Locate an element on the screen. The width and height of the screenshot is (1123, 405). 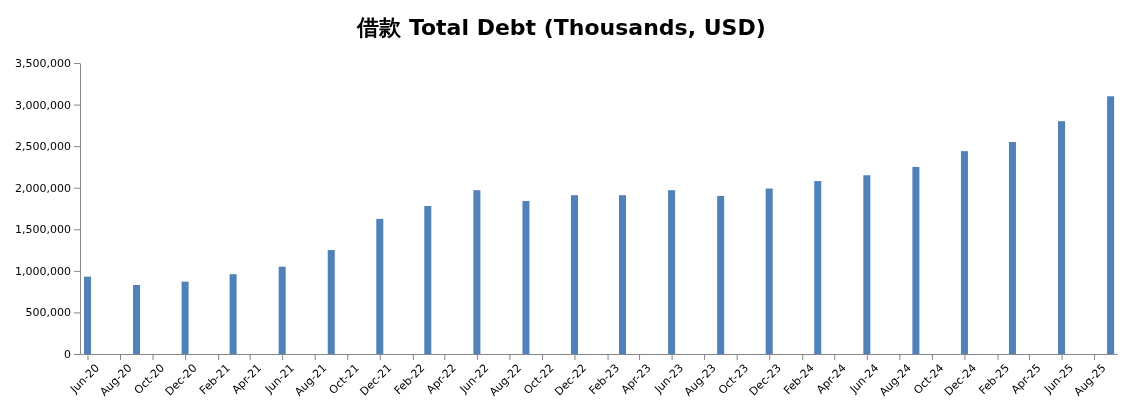
y-tick-label: 3,500,000 is located at coordinates (43, 64).